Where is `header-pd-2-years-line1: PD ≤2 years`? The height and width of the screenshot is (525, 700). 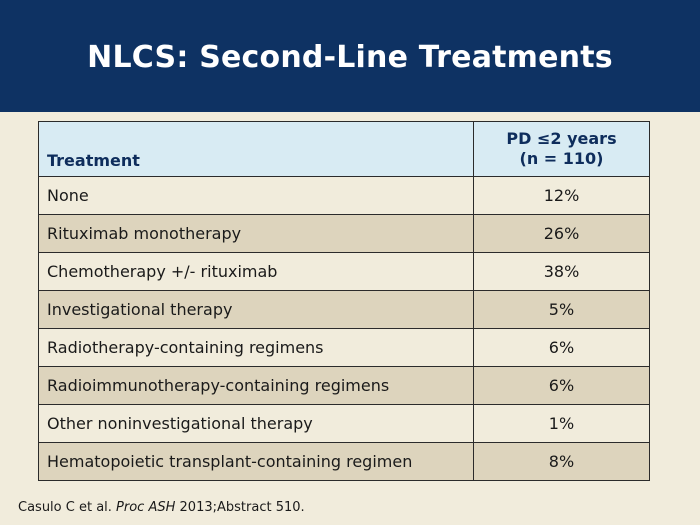
header-pd-2-years-line1: PD ≤2 years is located at coordinates (561, 138).